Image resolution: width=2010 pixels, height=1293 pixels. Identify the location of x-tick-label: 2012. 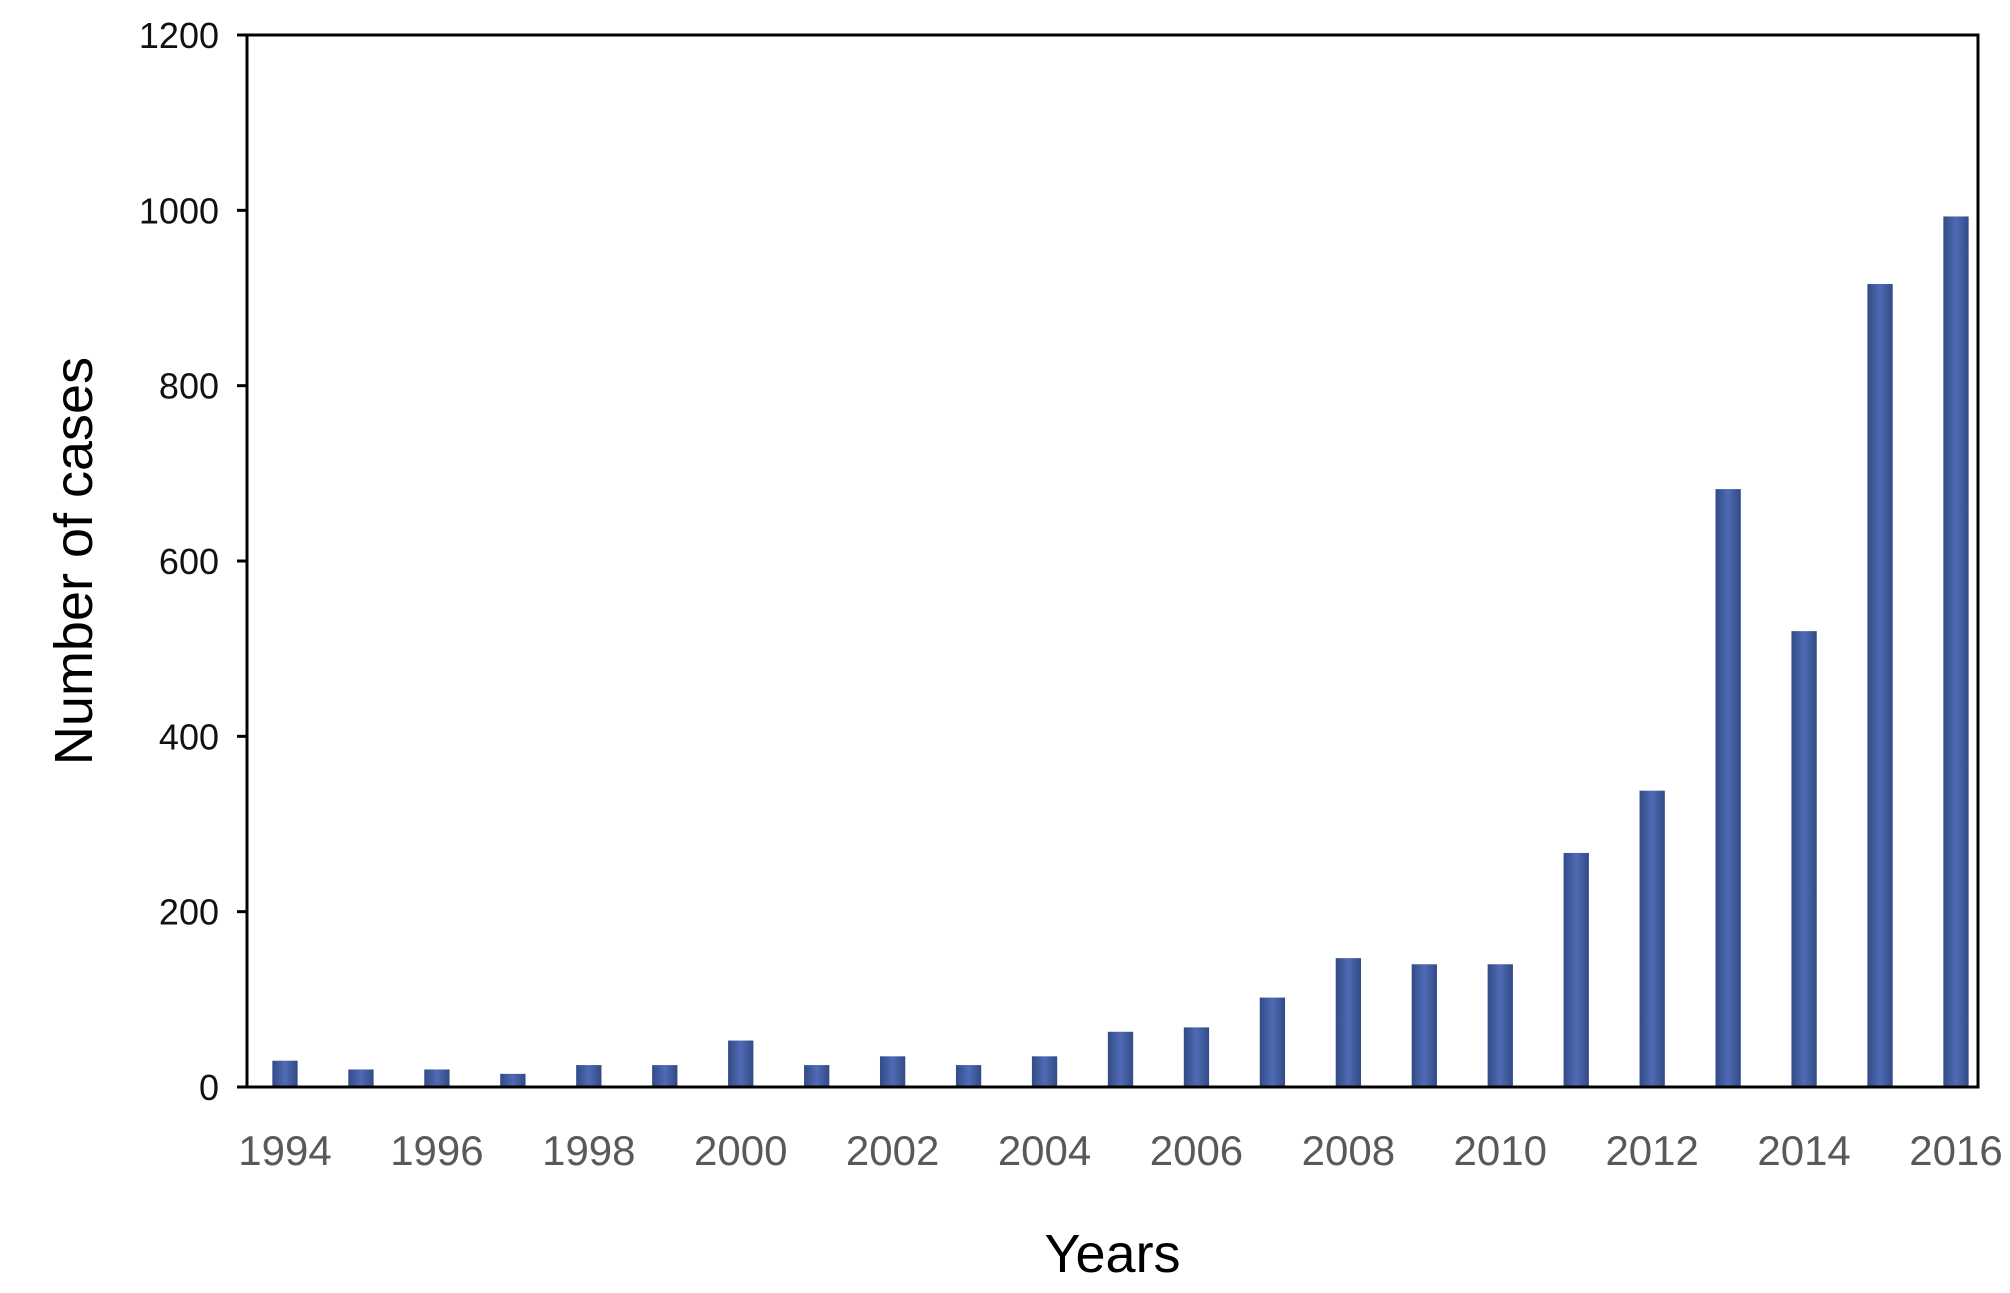
(1651, 1150).